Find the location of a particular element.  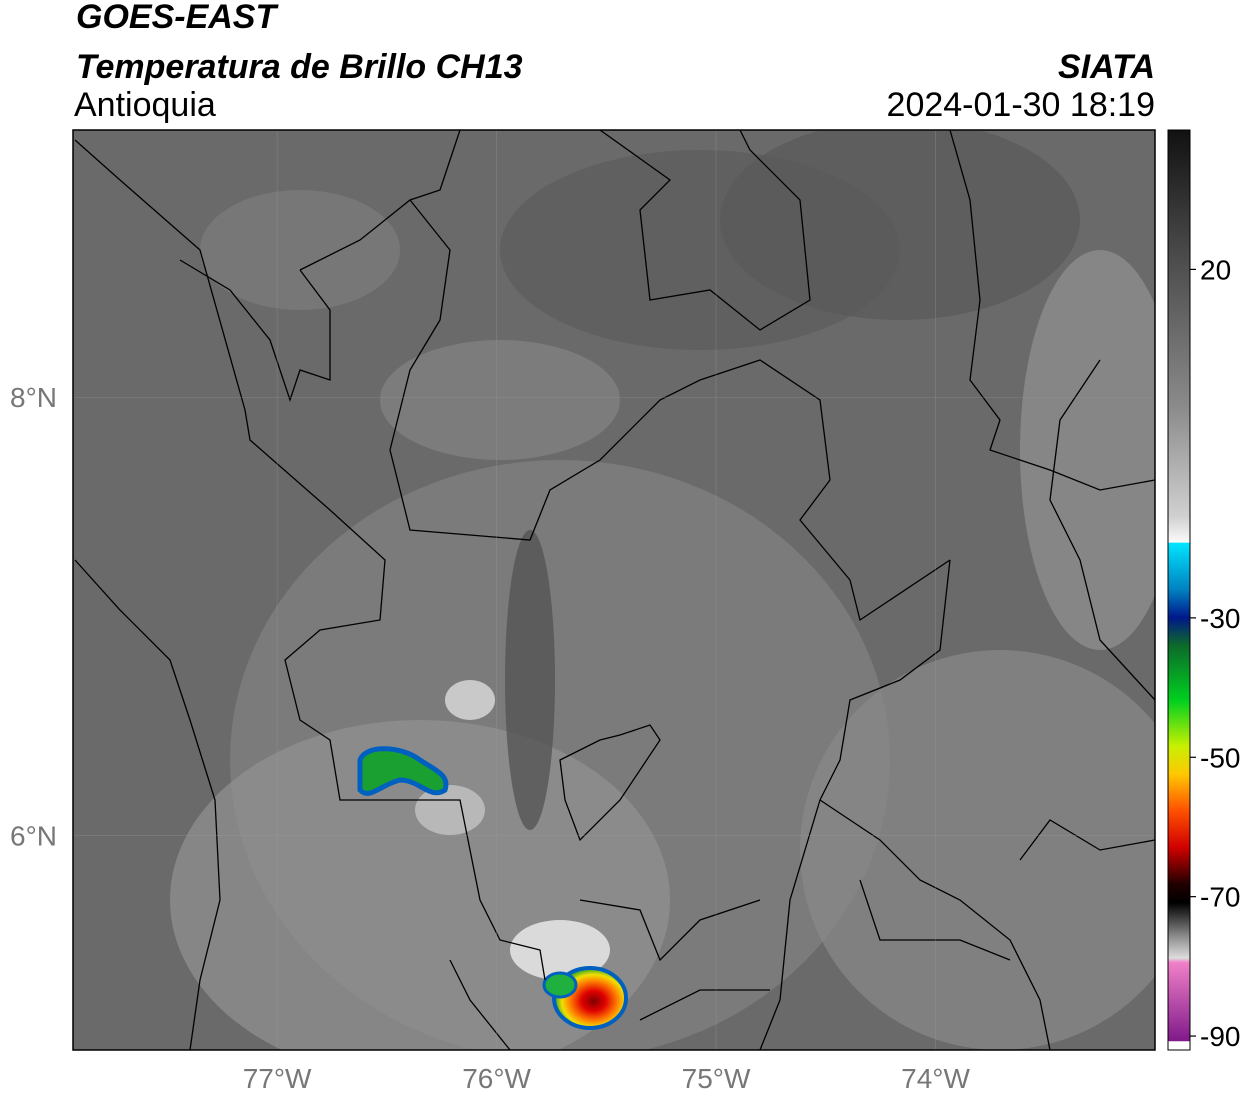

y-tick-label: 8°N is located at coordinates (33, 397).